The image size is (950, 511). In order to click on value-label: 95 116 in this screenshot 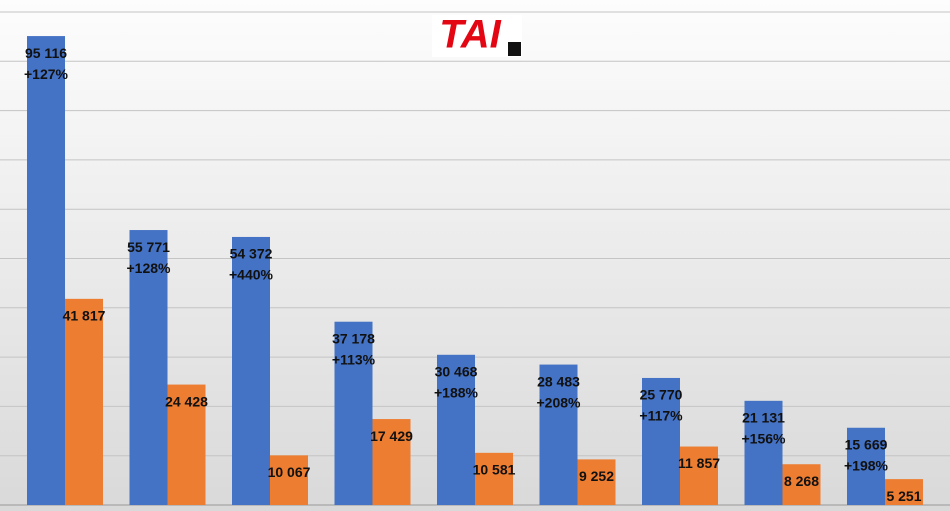, I will do `click(46, 53)`.